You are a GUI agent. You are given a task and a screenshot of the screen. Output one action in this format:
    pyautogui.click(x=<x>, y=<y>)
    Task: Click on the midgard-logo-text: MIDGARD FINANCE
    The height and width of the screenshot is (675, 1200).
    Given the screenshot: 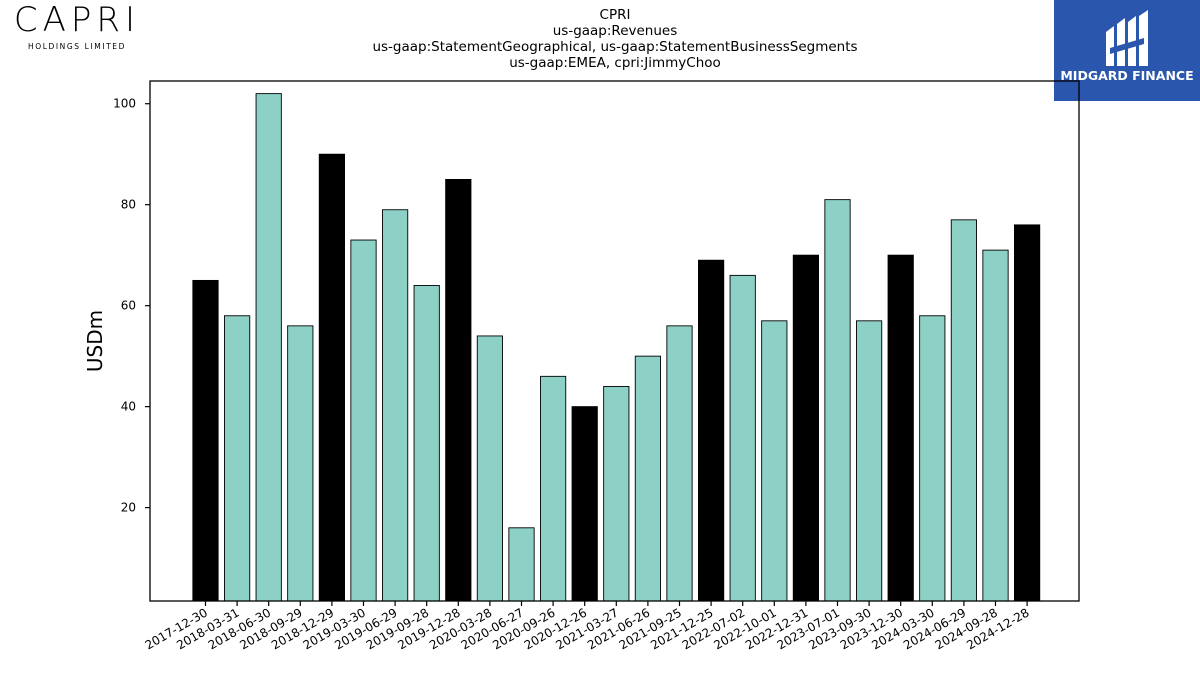 What is the action you would take?
    pyautogui.click(x=1127, y=75)
    